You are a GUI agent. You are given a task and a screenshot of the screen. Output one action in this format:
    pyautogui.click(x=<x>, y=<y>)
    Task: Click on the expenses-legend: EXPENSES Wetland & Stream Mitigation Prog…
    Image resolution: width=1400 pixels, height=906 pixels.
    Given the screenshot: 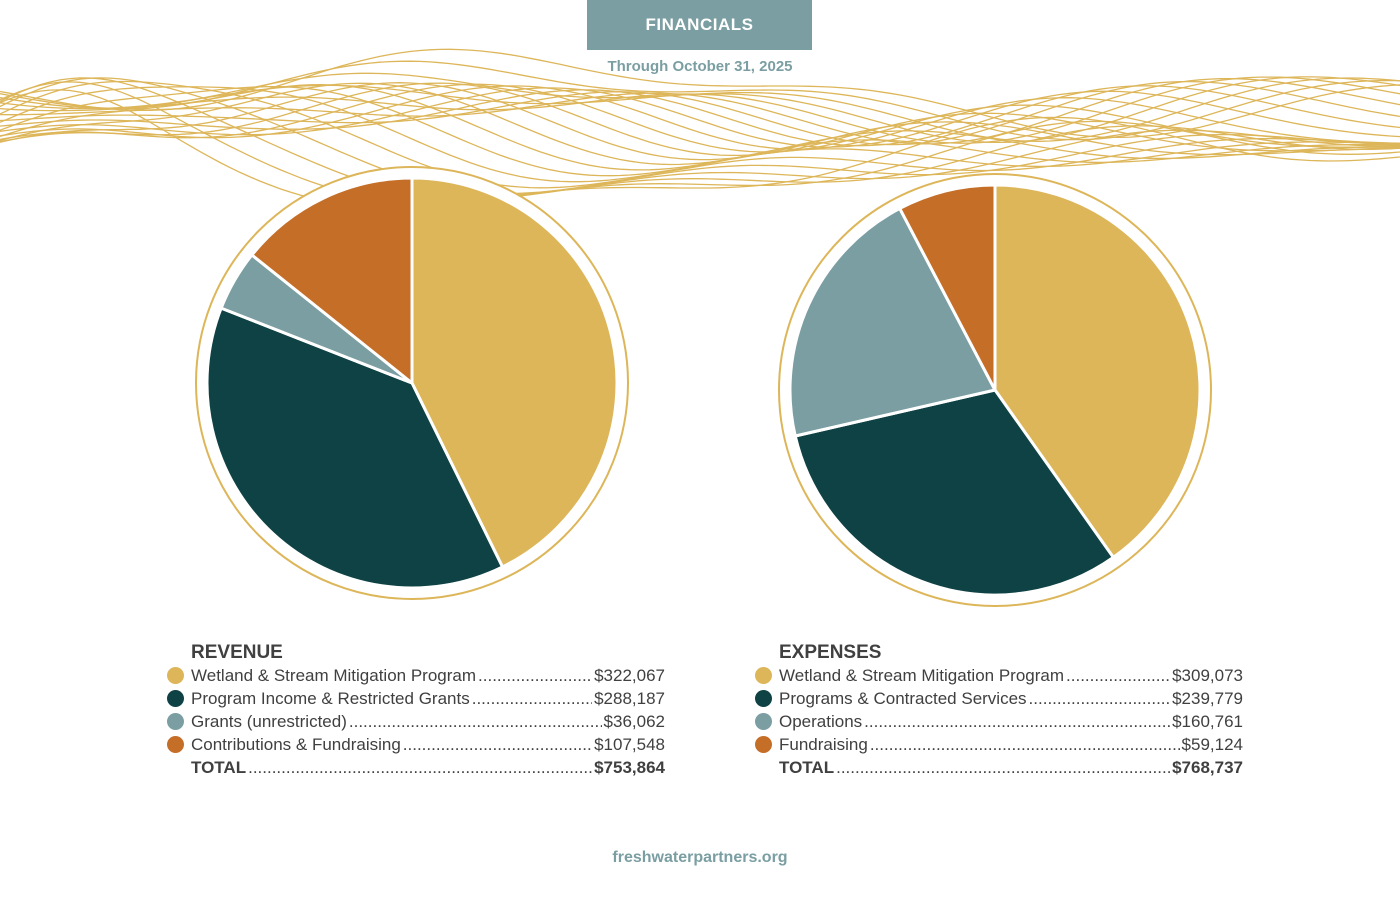 What is the action you would take?
    pyautogui.click(x=999, y=710)
    